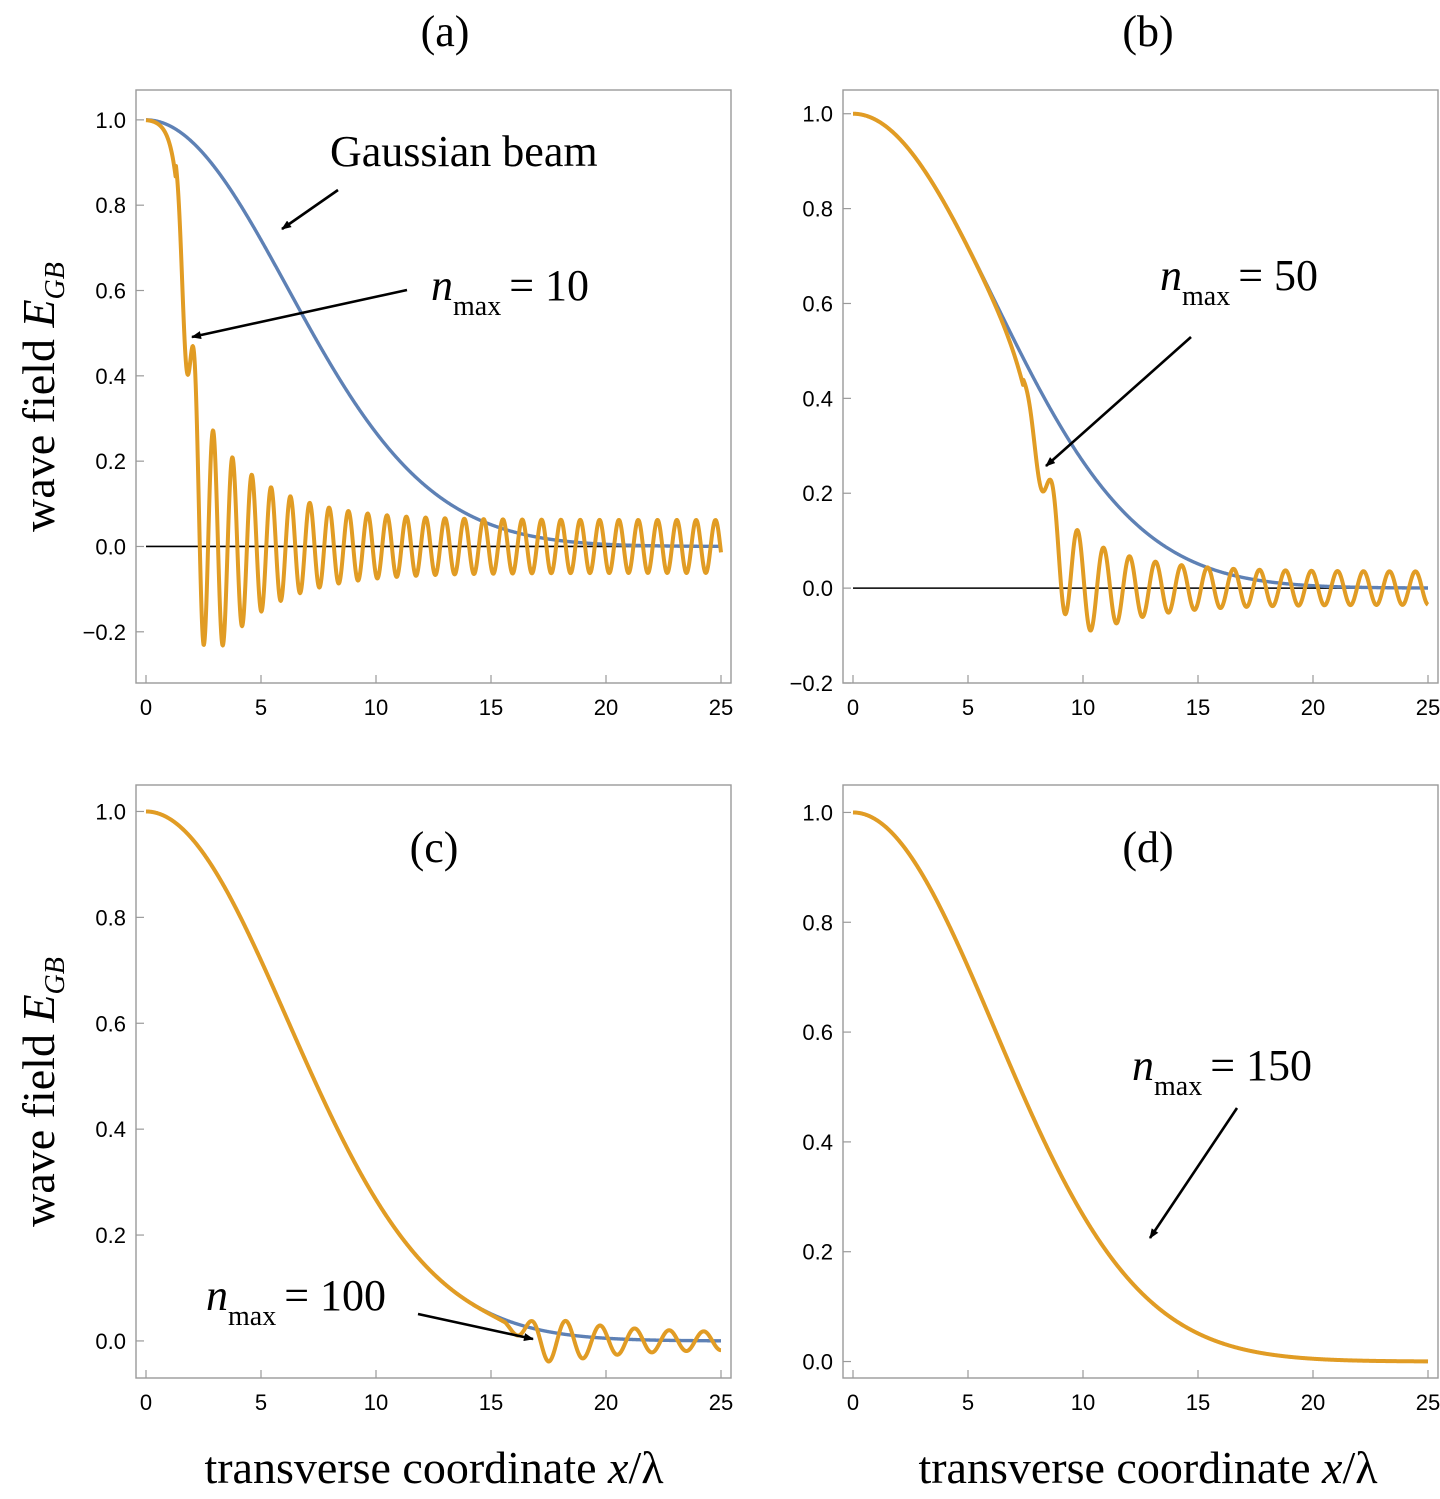  What do you see at coordinates (1083, 707) in the screenshot?
I see `panel-b-xtick-label: 10` at bounding box center [1083, 707].